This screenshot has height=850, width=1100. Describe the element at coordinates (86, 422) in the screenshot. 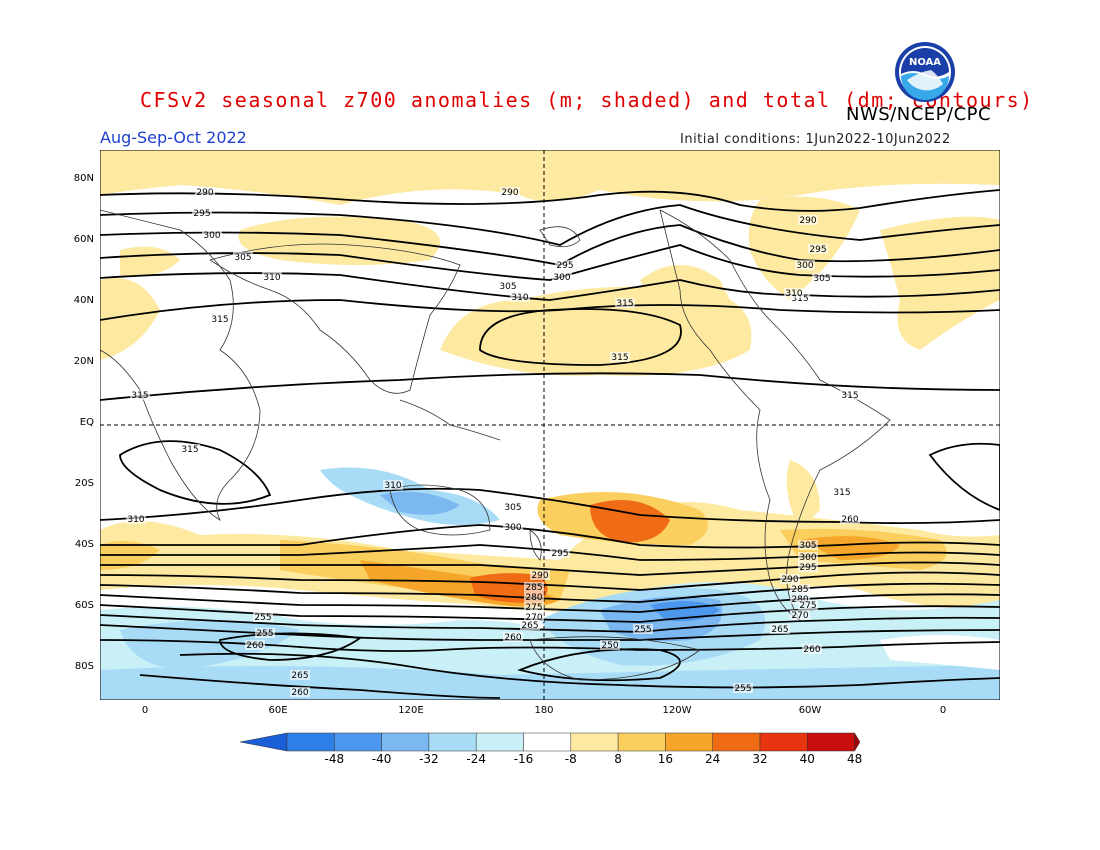

I see `lat-label: EQ` at that location.